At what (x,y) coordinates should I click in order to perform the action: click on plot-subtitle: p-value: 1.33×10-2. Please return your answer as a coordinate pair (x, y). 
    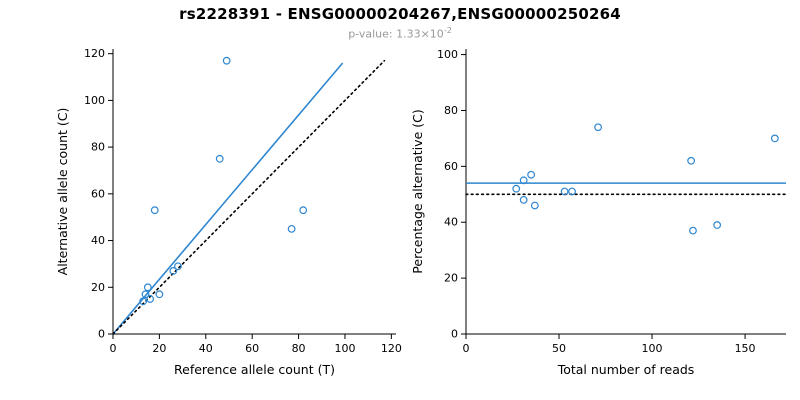
    Looking at the image, I should click on (400, 33).